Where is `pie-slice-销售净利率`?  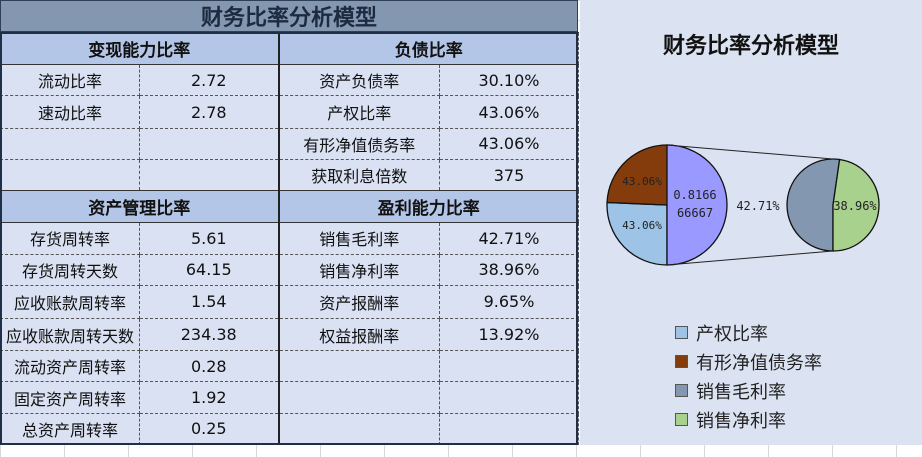
pie-slice-销售净利率 is located at coordinates (856, 205).